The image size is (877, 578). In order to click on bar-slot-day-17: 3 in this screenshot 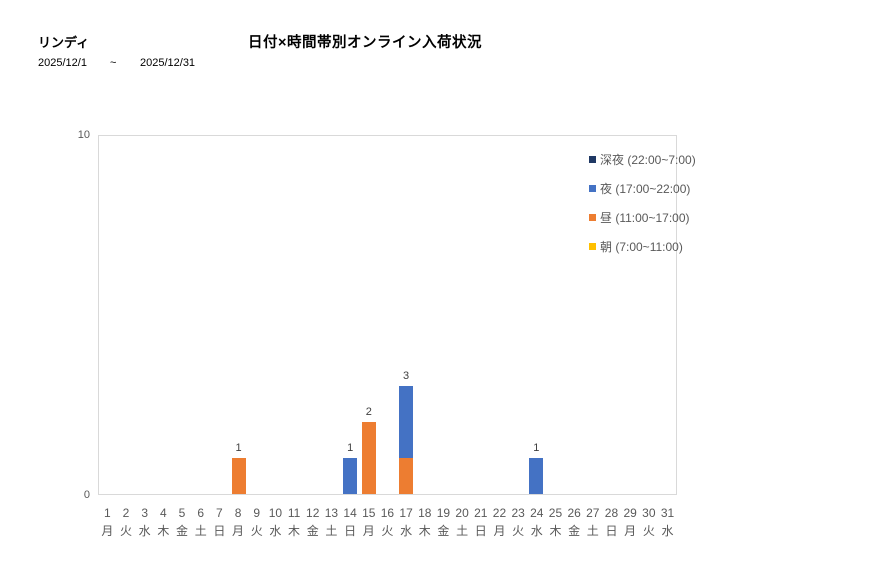, I will do `click(406, 315)`.